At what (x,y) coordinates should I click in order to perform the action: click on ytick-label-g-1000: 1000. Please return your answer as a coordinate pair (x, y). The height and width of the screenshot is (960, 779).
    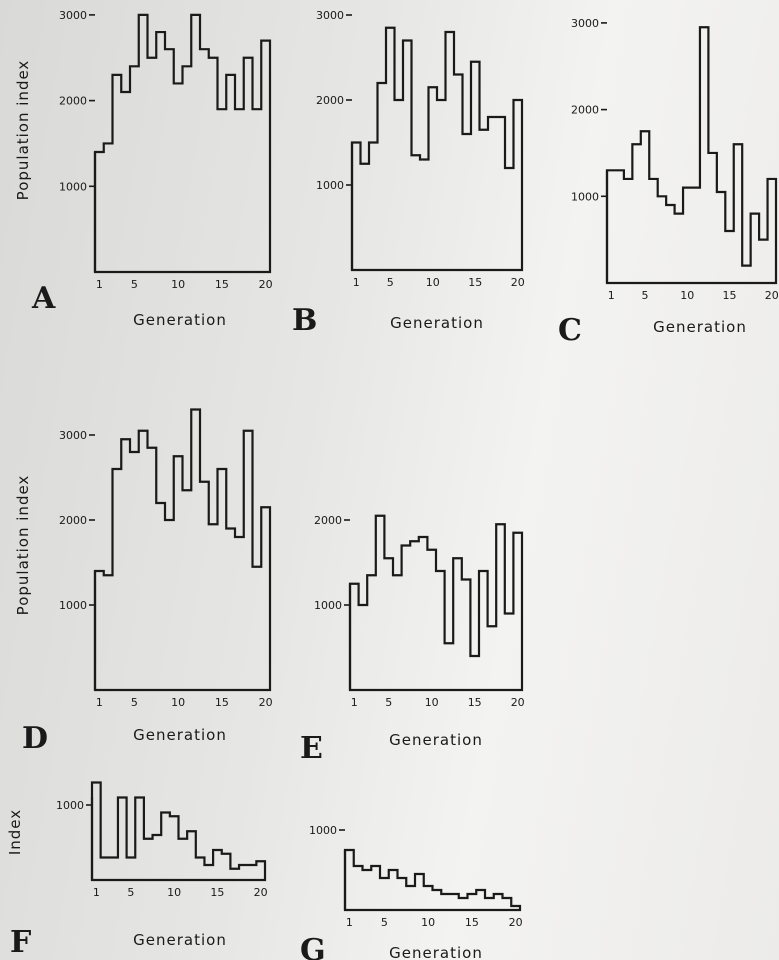
    Looking at the image, I should click on (323, 830).